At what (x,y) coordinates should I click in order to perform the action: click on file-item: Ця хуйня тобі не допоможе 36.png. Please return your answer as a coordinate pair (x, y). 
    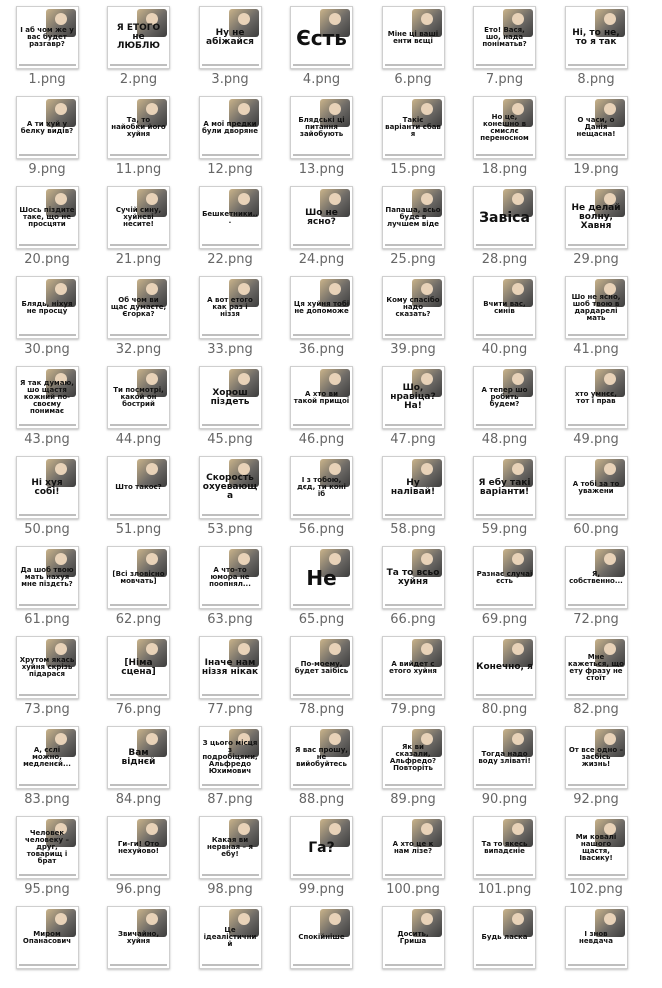
    Looking at the image, I should click on (322, 314).